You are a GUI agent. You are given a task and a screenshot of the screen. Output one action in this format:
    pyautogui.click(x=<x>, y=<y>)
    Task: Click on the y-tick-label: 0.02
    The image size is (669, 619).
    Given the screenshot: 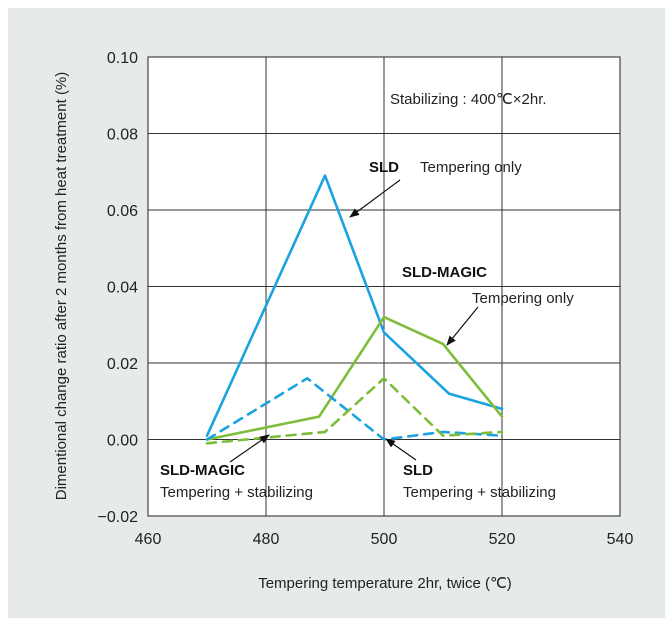 What is the action you would take?
    pyautogui.click(x=122, y=364)
    